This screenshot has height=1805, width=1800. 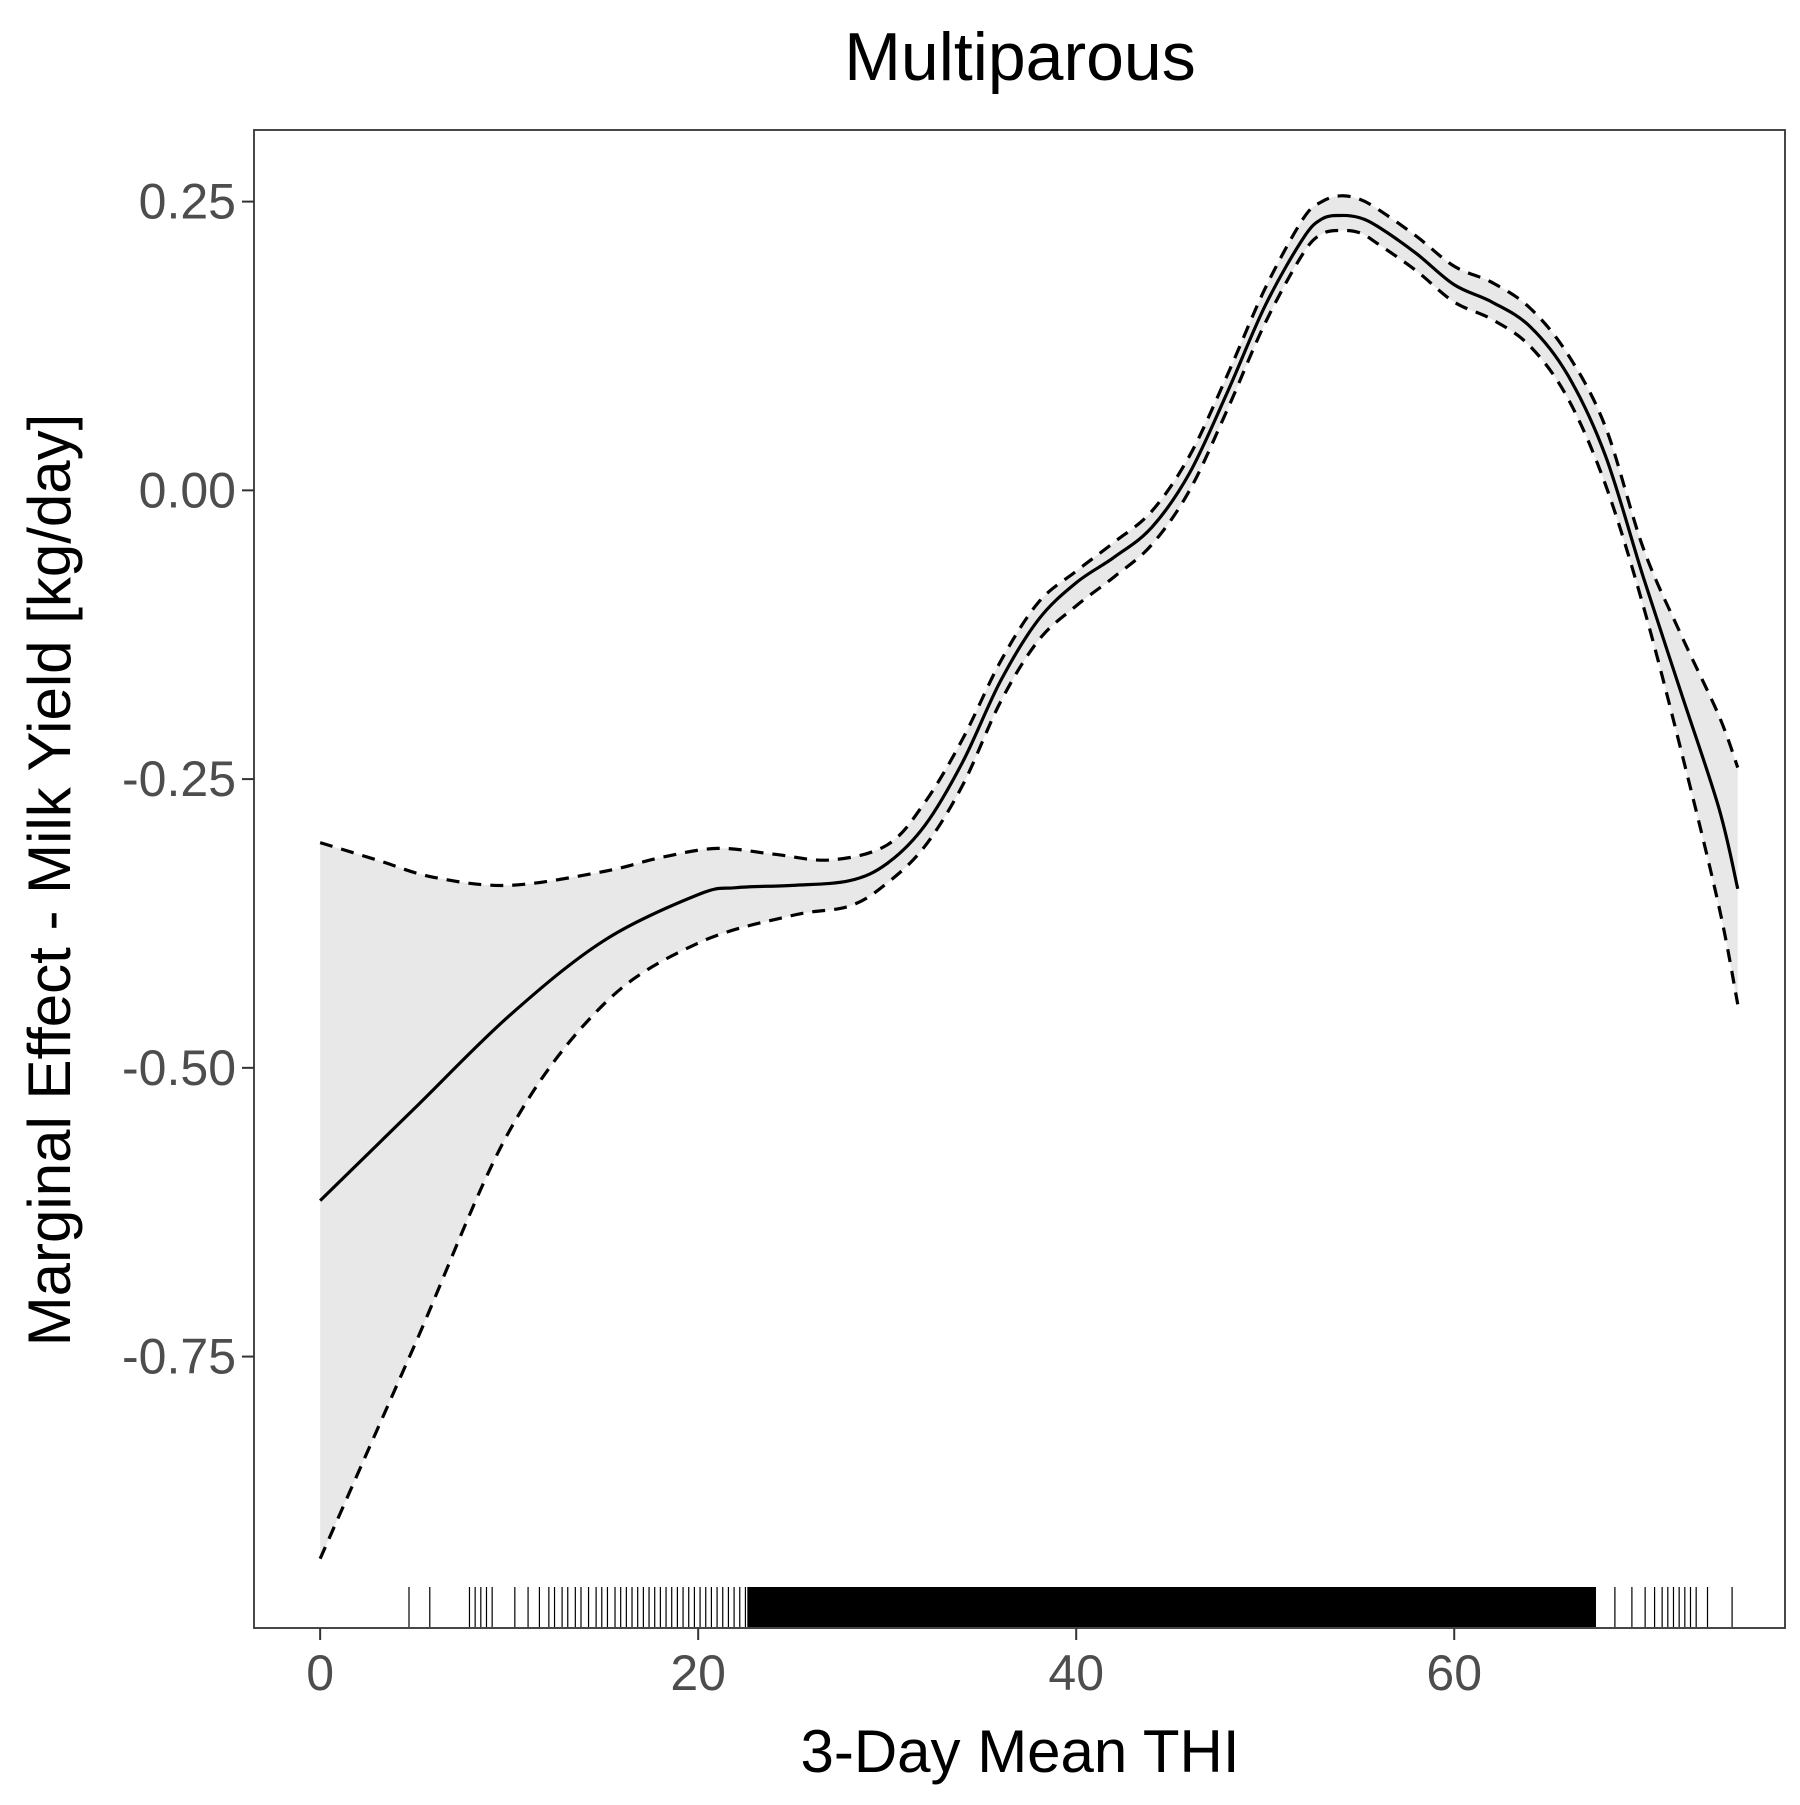 What do you see at coordinates (179, 1357) in the screenshot?
I see `y-tick-label: -0.75` at bounding box center [179, 1357].